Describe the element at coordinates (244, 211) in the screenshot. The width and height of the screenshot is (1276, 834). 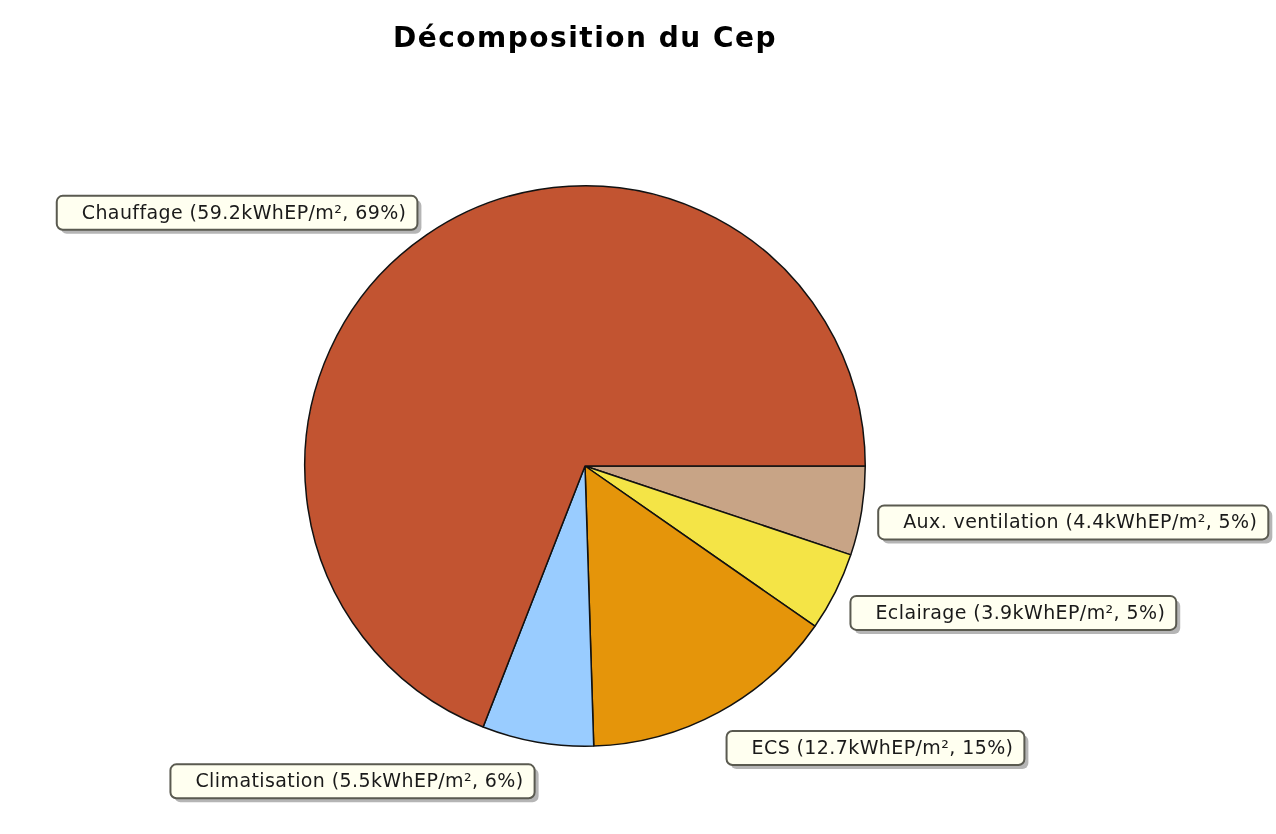
I see `slice-label: Chauffage (59.2kWhEP/m², 69%)` at that location.